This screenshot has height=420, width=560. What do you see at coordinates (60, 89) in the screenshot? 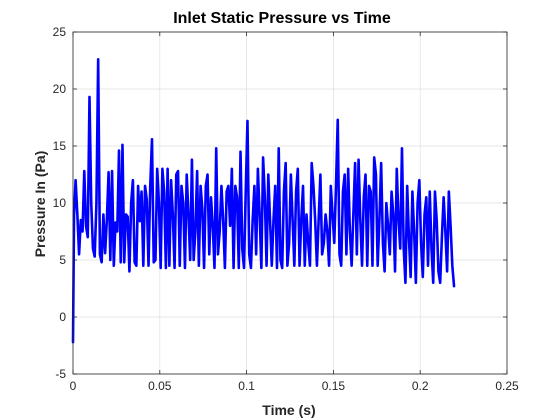
I see `y-tick-label: 20` at bounding box center [60, 89].